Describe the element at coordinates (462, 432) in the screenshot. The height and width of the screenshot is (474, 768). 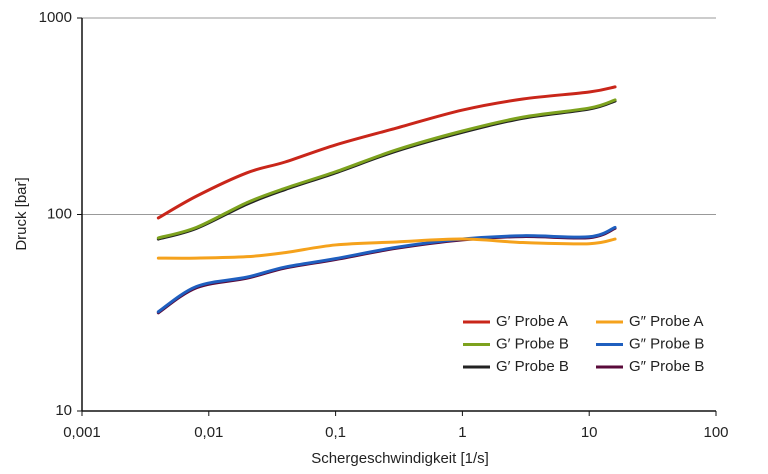
I see `x-tick-label: 1` at that location.